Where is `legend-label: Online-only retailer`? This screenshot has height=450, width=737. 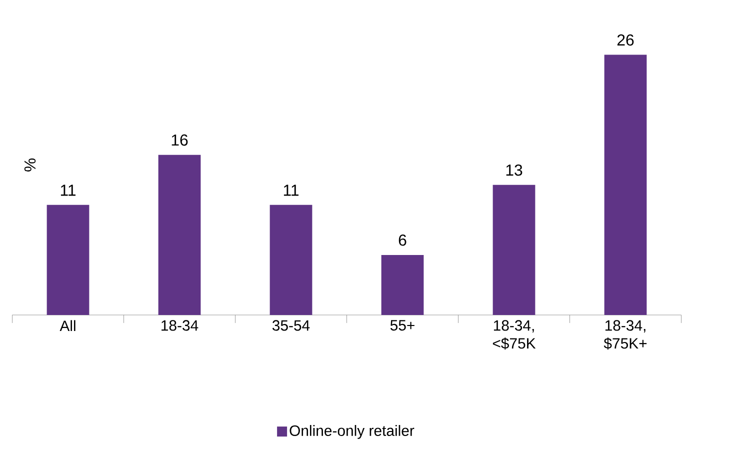
legend-label: Online-only retailer is located at coordinates (352, 432).